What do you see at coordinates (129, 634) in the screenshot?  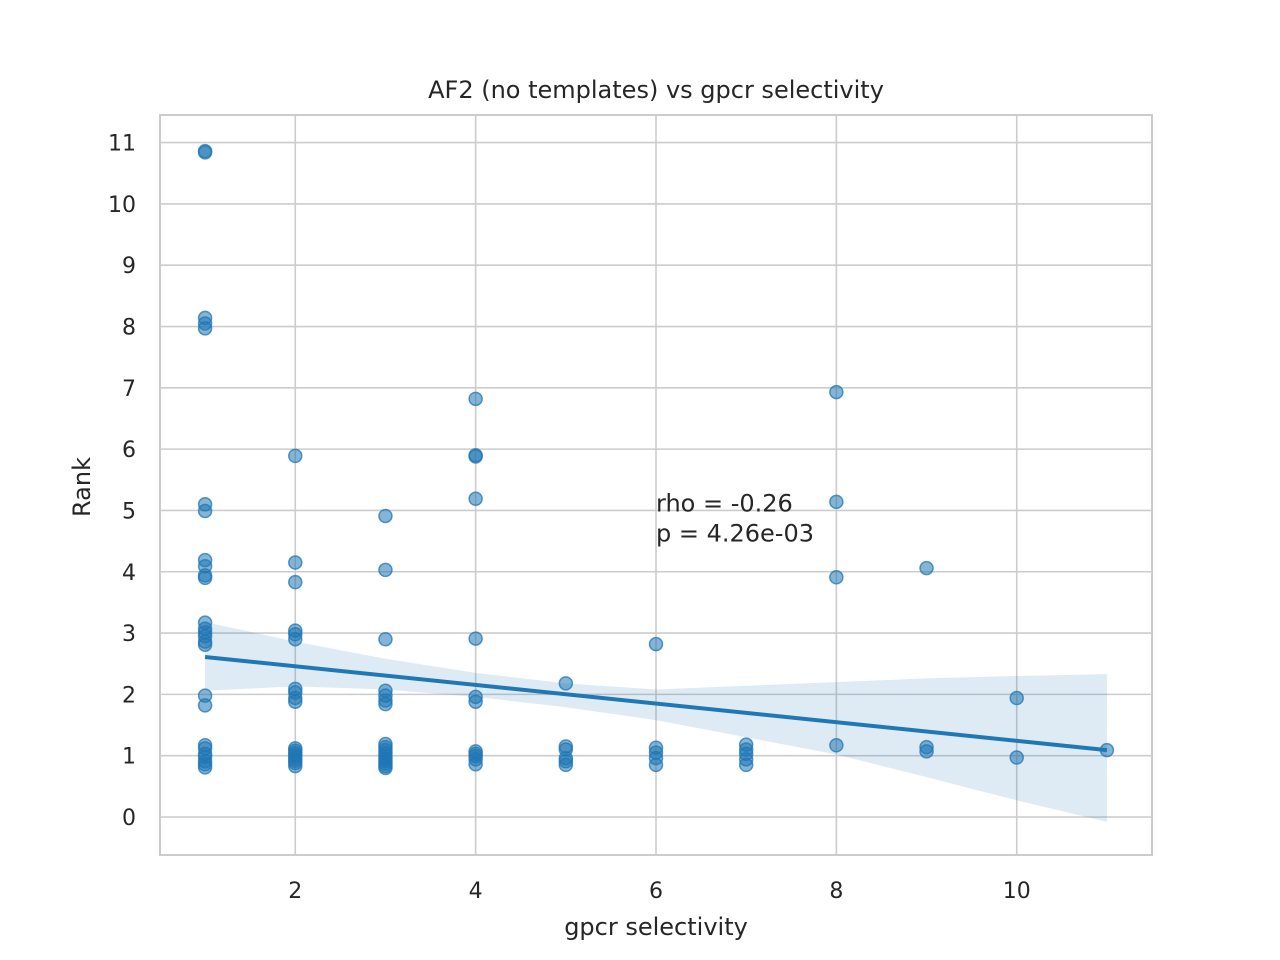 I see `y-tick-label: 3` at bounding box center [129, 634].